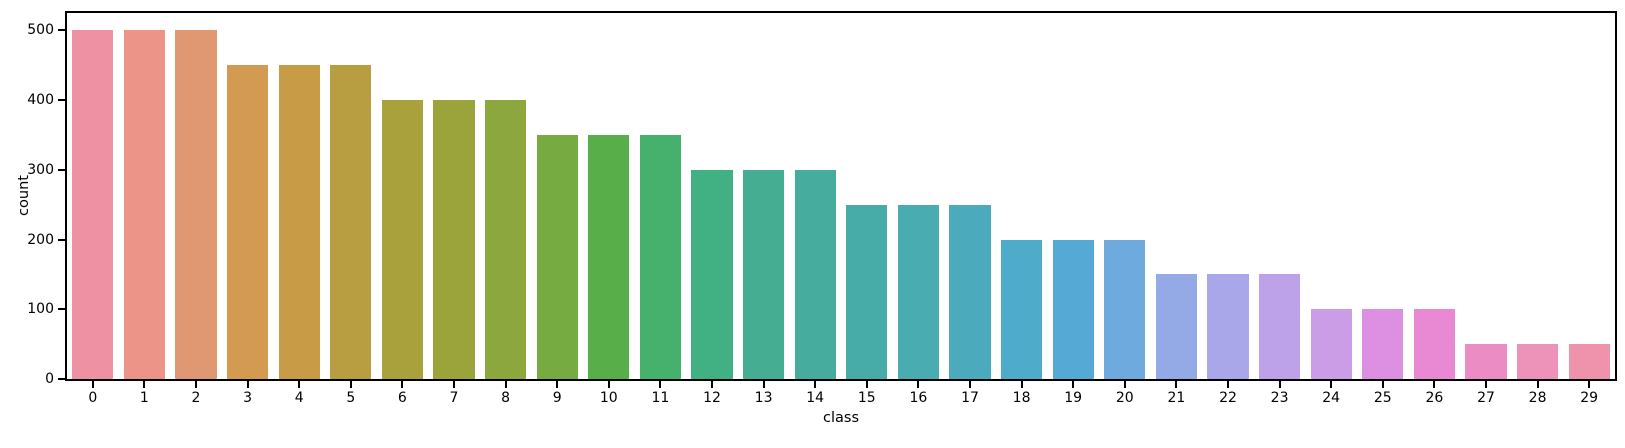 This screenshot has height=448, width=1625. Describe the element at coordinates (248, 398) in the screenshot. I see `x-tick-label-3: 3` at that location.